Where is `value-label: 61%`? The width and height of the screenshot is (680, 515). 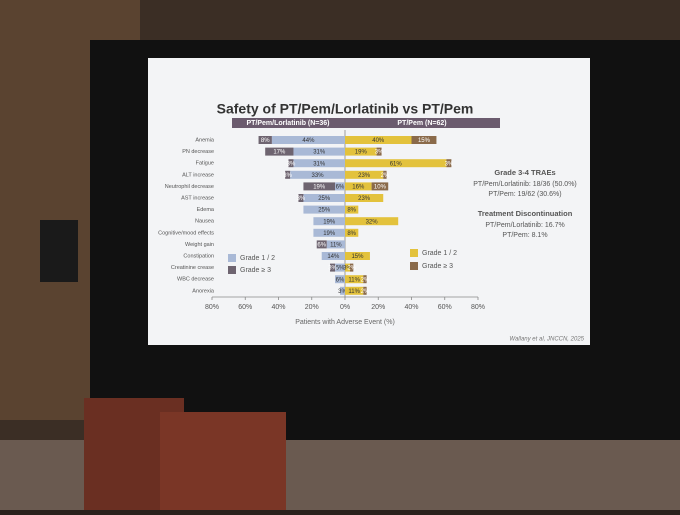
value-label: 61% is located at coordinates (396, 164).